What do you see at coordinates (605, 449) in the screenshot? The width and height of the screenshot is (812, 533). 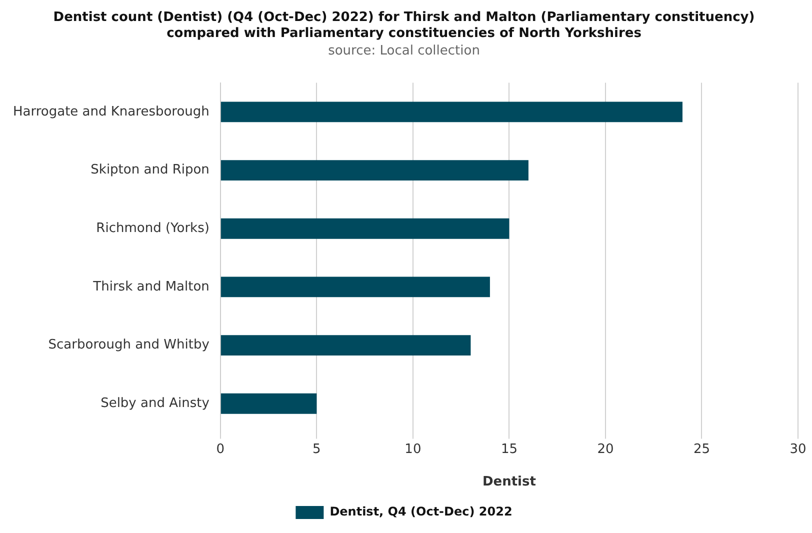 I see `x-tick-label: 20` at bounding box center [605, 449].